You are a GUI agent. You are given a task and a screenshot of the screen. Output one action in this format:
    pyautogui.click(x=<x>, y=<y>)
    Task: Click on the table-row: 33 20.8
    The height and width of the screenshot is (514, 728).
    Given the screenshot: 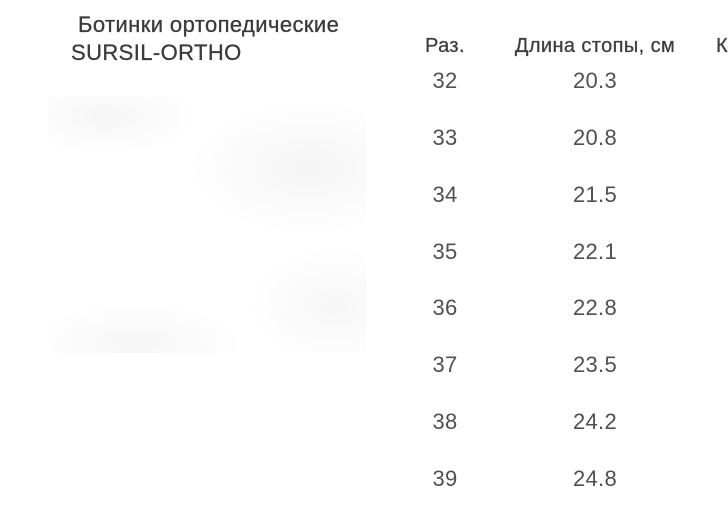 What is the action you would take?
    pyautogui.click(x=564, y=137)
    